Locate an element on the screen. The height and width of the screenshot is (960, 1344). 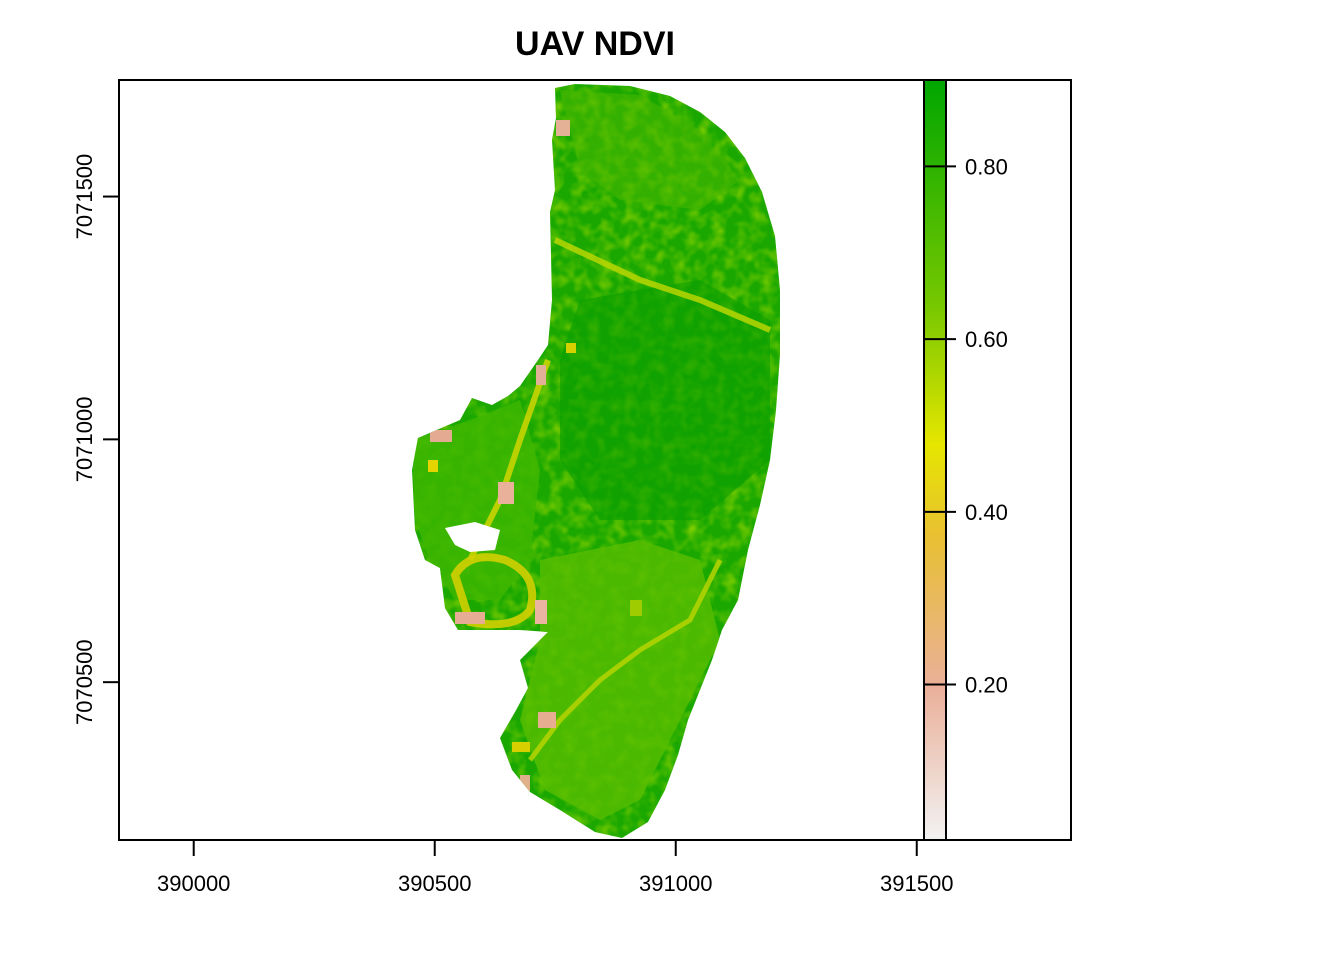
x-tick-label: 391000 is located at coordinates (675, 883).